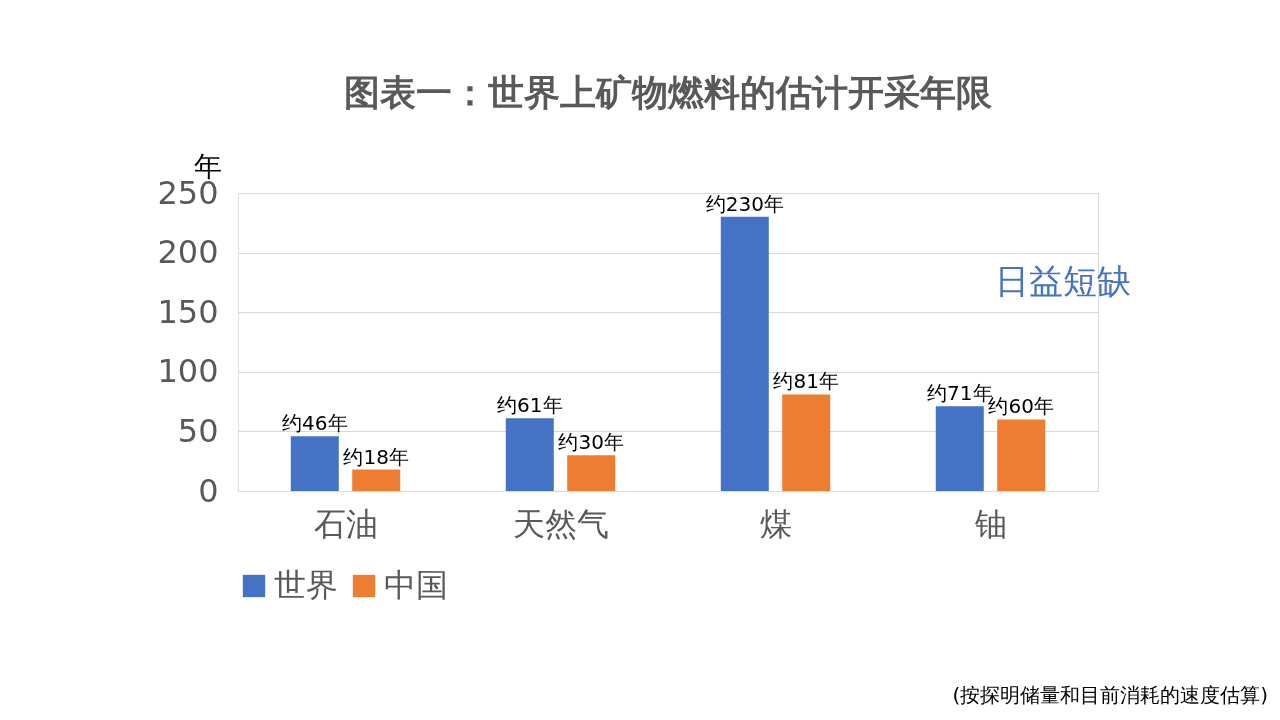 This screenshot has width=1280, height=720. I want to click on data-label: 约230年, so click(744, 203).